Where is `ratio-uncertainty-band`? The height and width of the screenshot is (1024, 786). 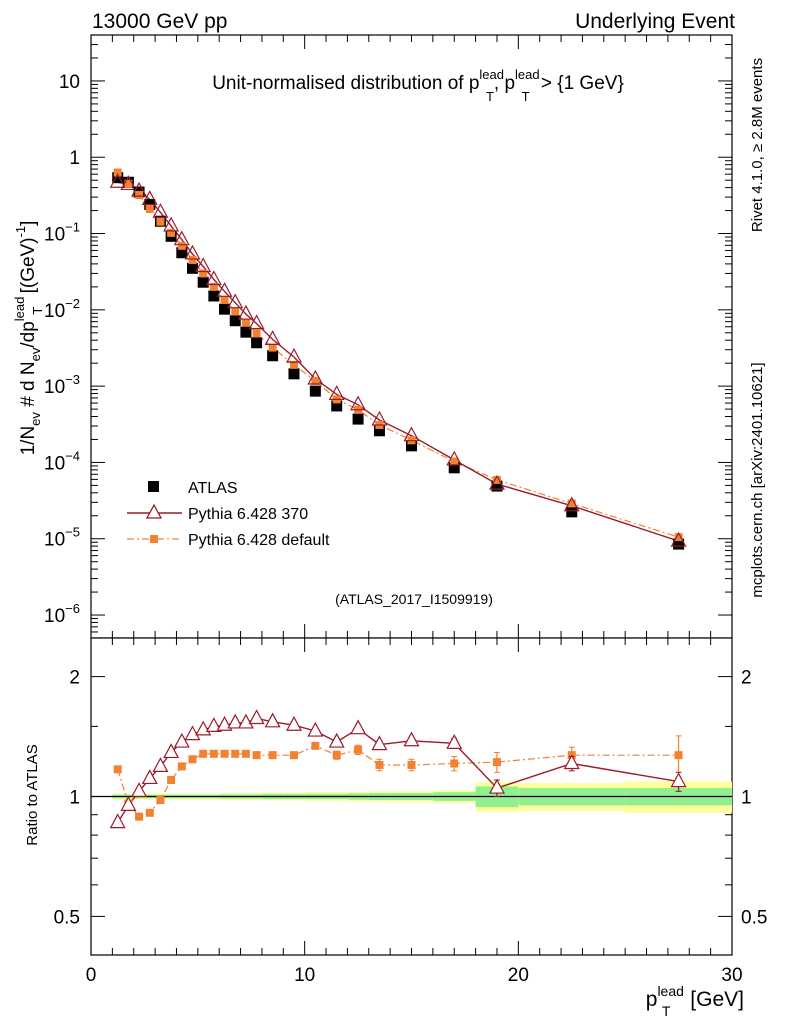 ratio-uncertainty-band is located at coordinates (411, 797).